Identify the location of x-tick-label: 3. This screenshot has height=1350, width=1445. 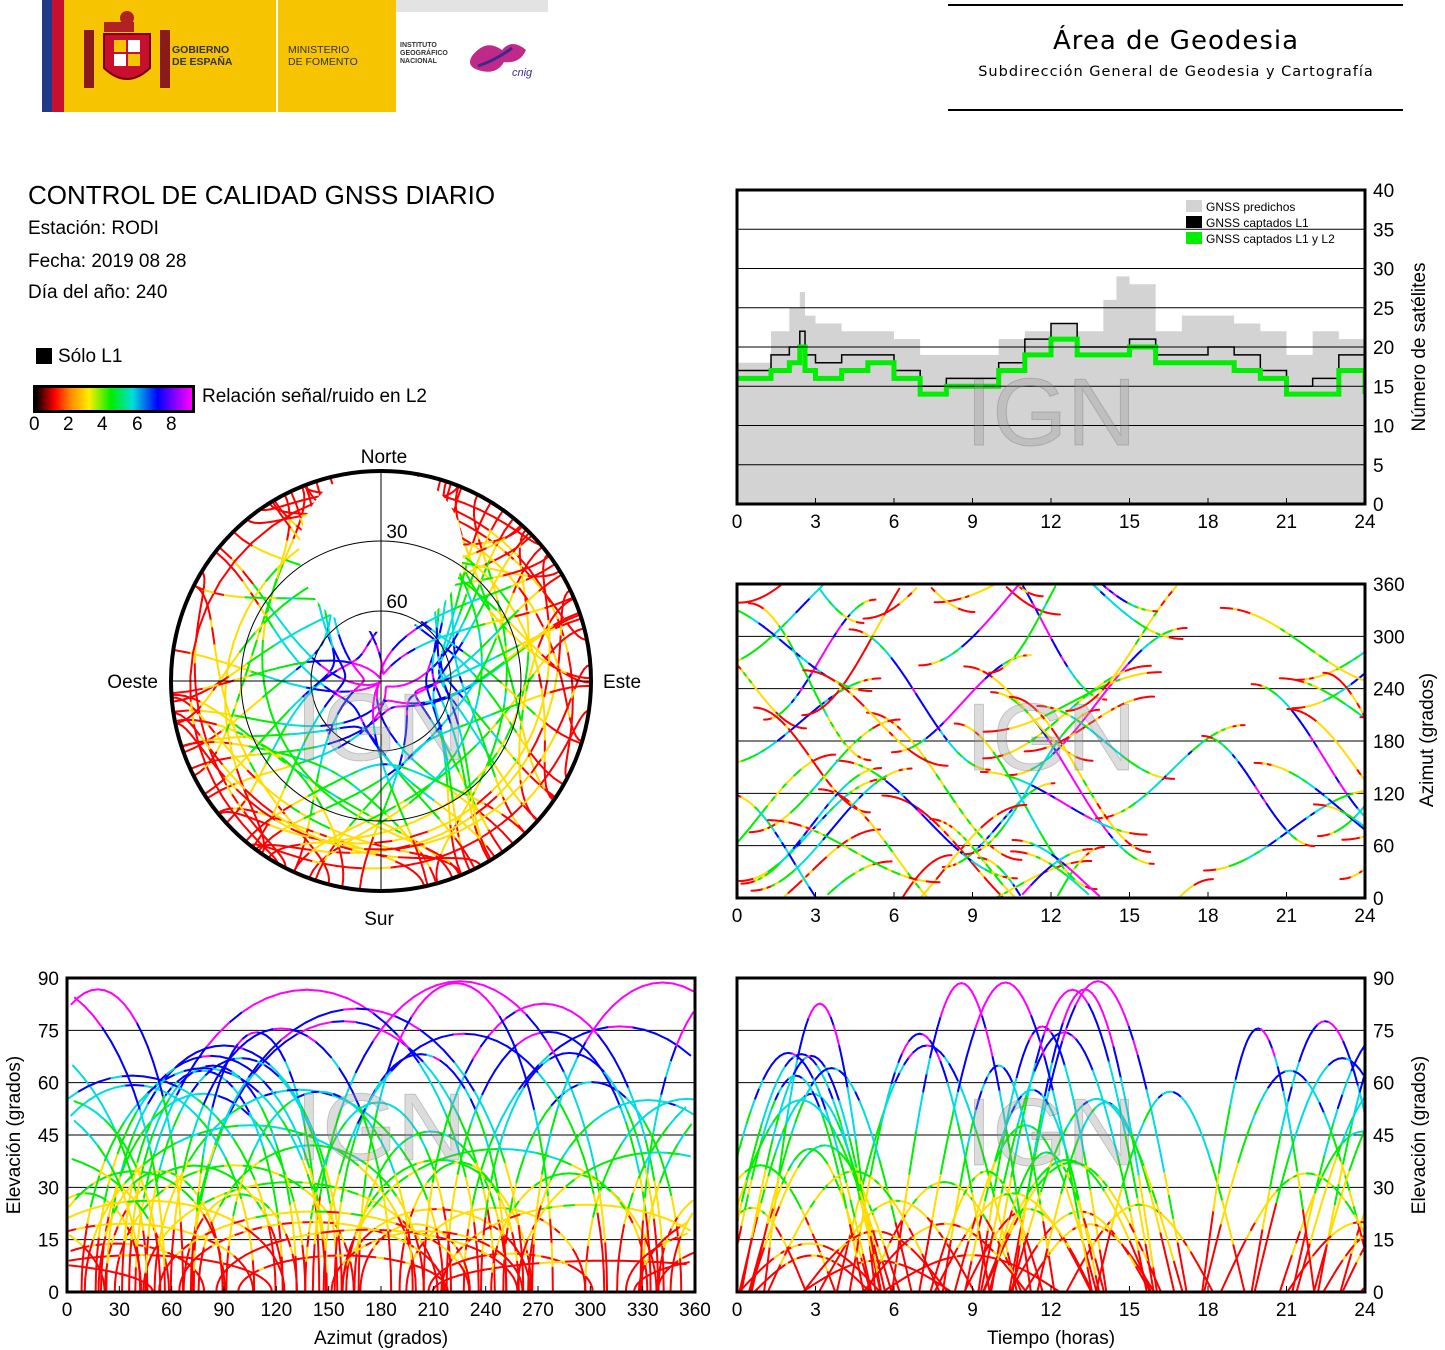
(815, 522).